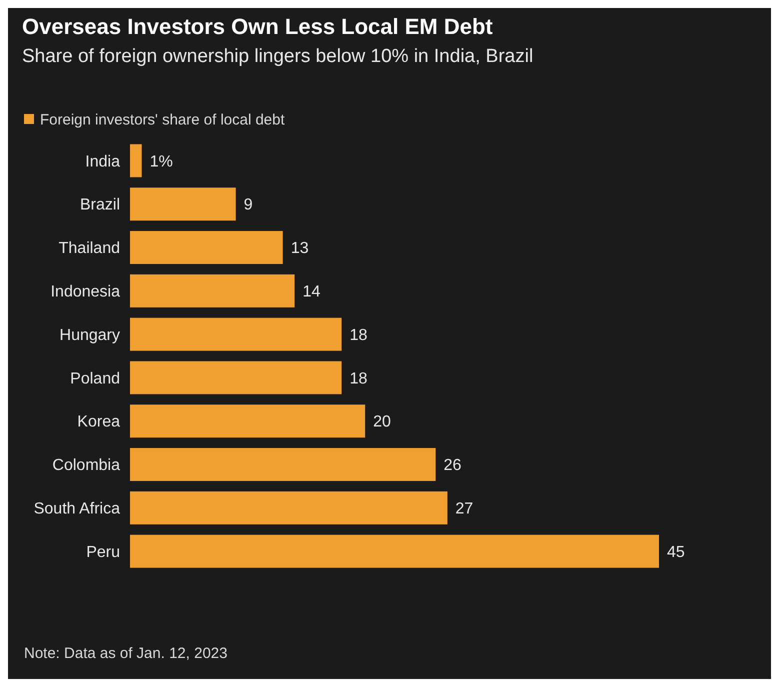 The width and height of the screenshot is (779, 687). Describe the element at coordinates (248, 205) in the screenshot. I see `data-label: 9` at that location.